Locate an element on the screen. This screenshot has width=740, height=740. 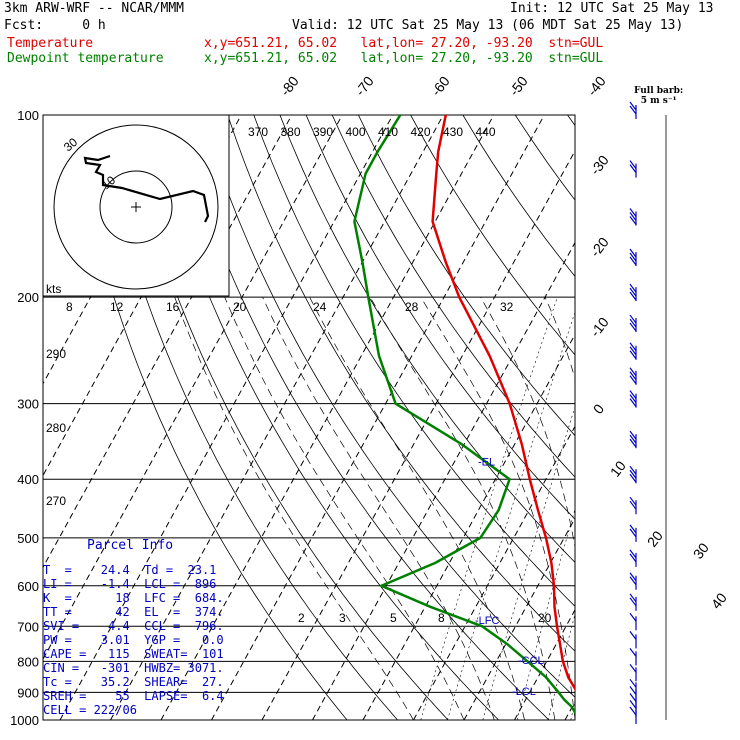
pressure-tick-label: 400 is located at coordinates (28, 479).